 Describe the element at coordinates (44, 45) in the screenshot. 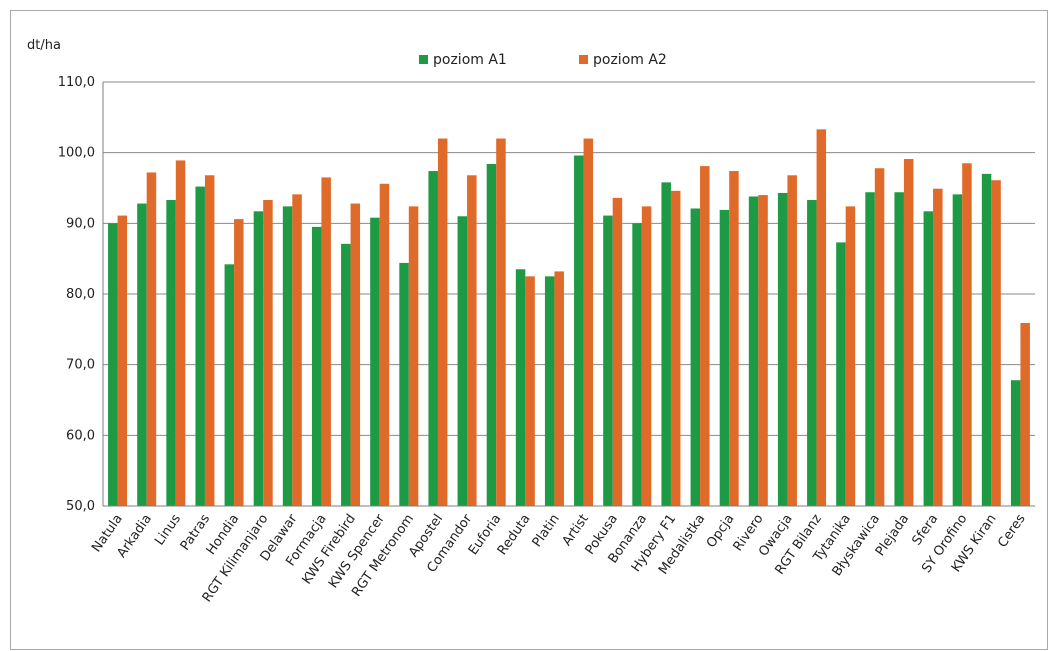

I see `y-axis-label: dt/ha` at that location.